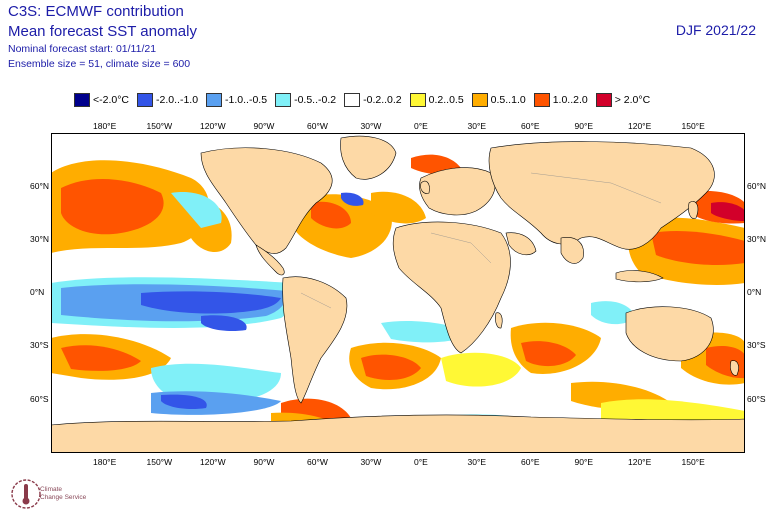  I want to click on ensemble-size: Ensemble size = 51, climate size = 600, so click(99, 64).